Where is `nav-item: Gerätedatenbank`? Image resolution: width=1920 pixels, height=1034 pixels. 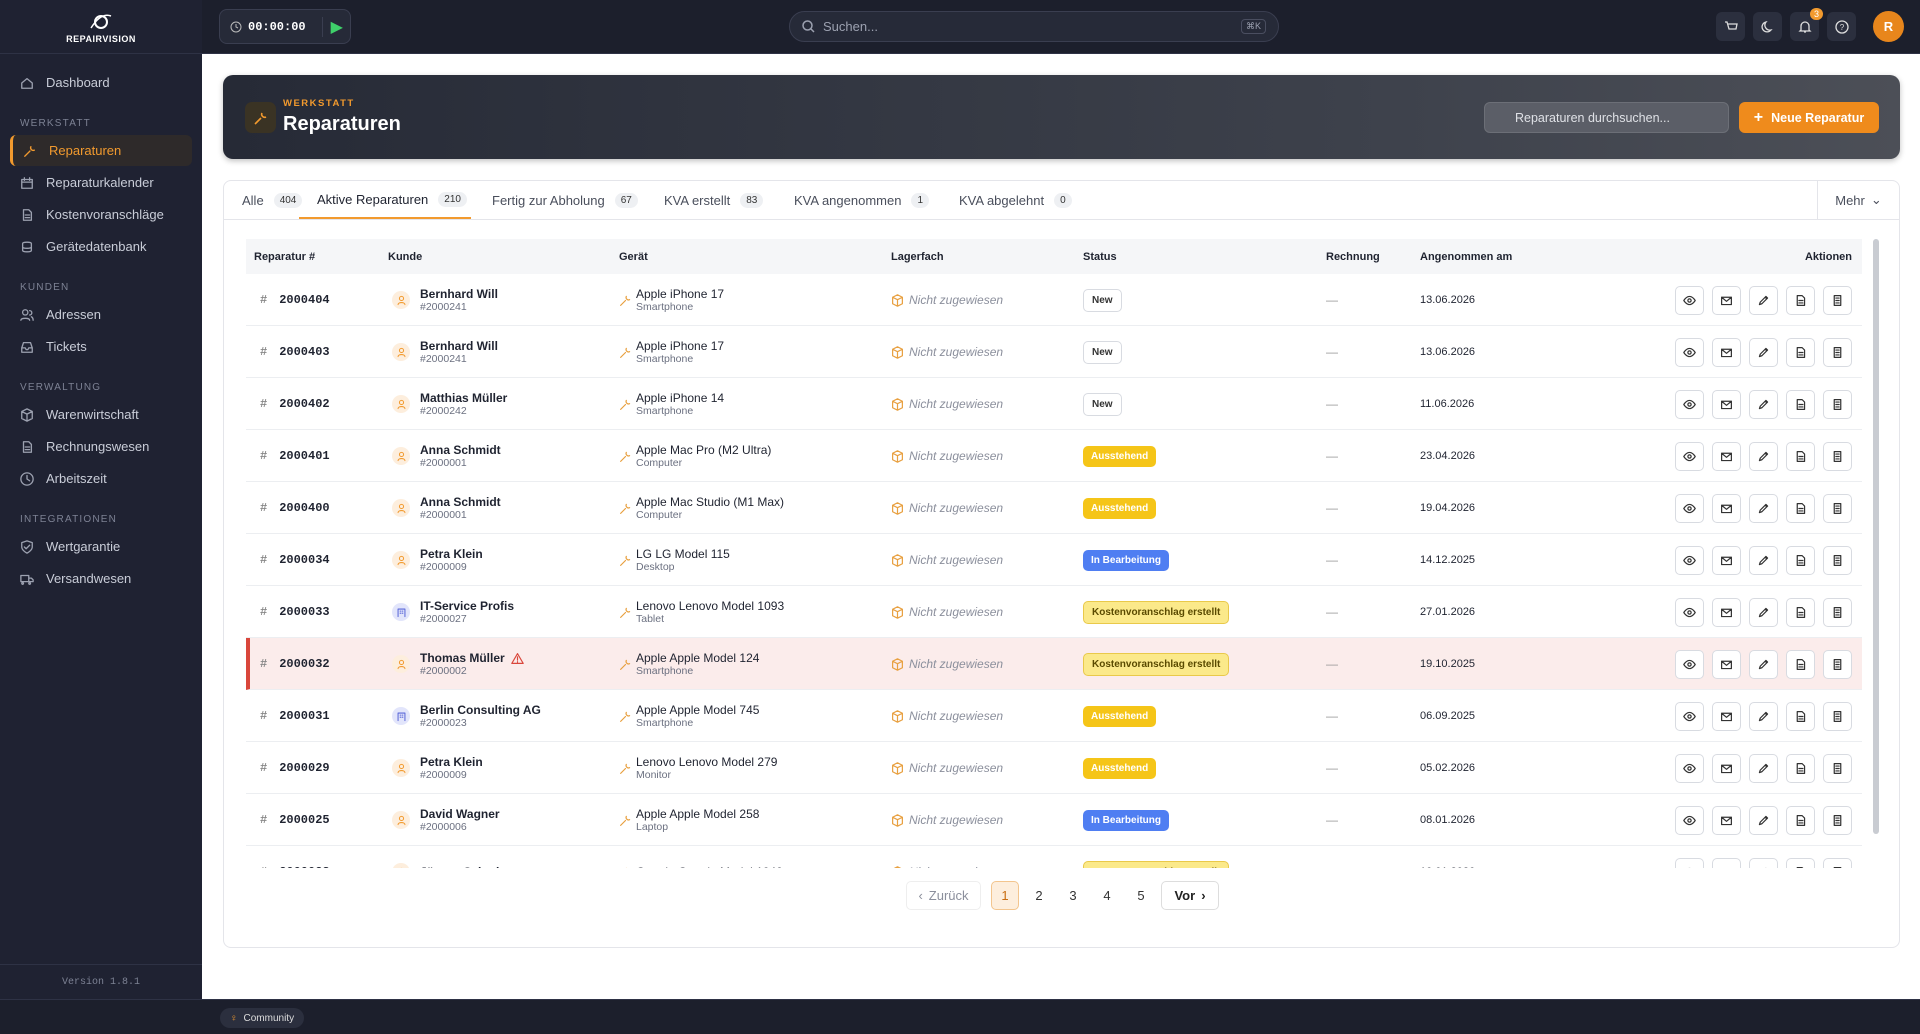
nav-item: Gerätedatenbank is located at coordinates (101, 246).